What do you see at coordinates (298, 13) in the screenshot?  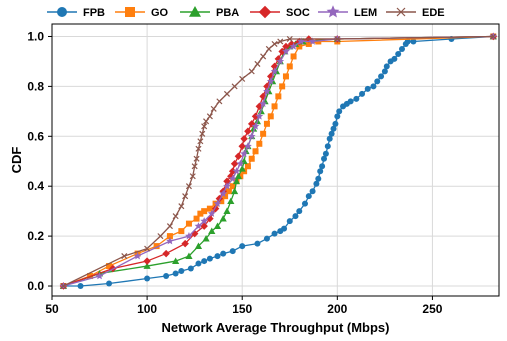 I see `legend-label-soc: SOC` at bounding box center [298, 13].